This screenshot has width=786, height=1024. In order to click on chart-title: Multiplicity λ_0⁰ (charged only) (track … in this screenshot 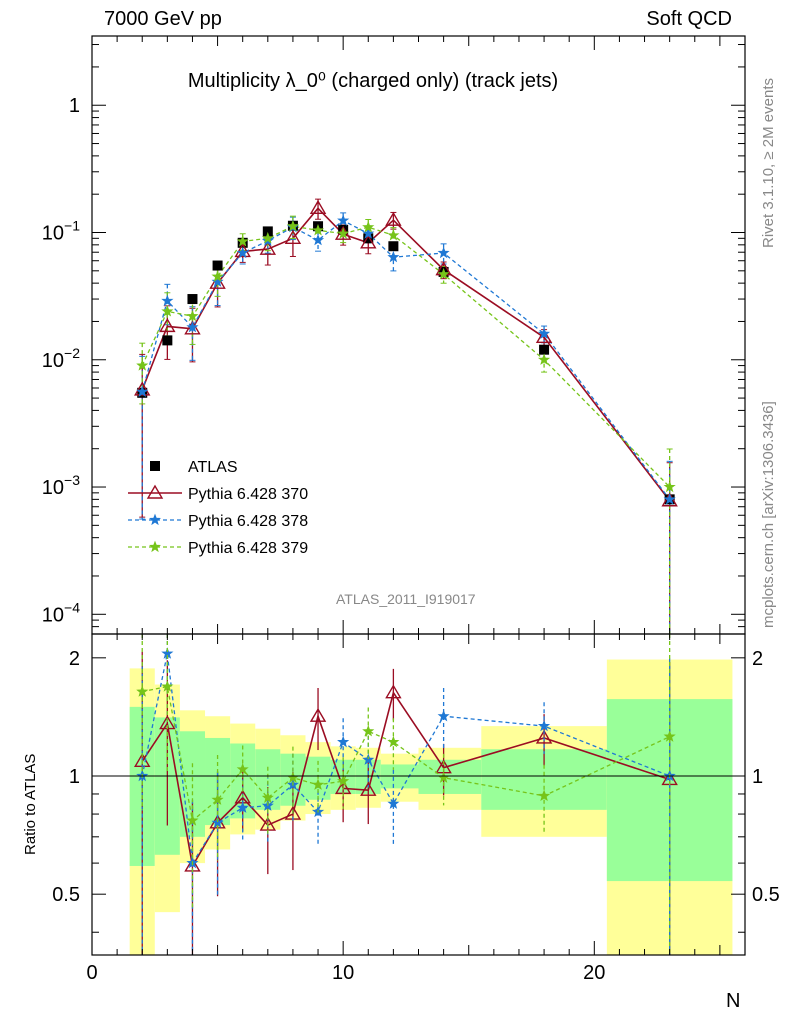, I will do `click(373, 80)`.